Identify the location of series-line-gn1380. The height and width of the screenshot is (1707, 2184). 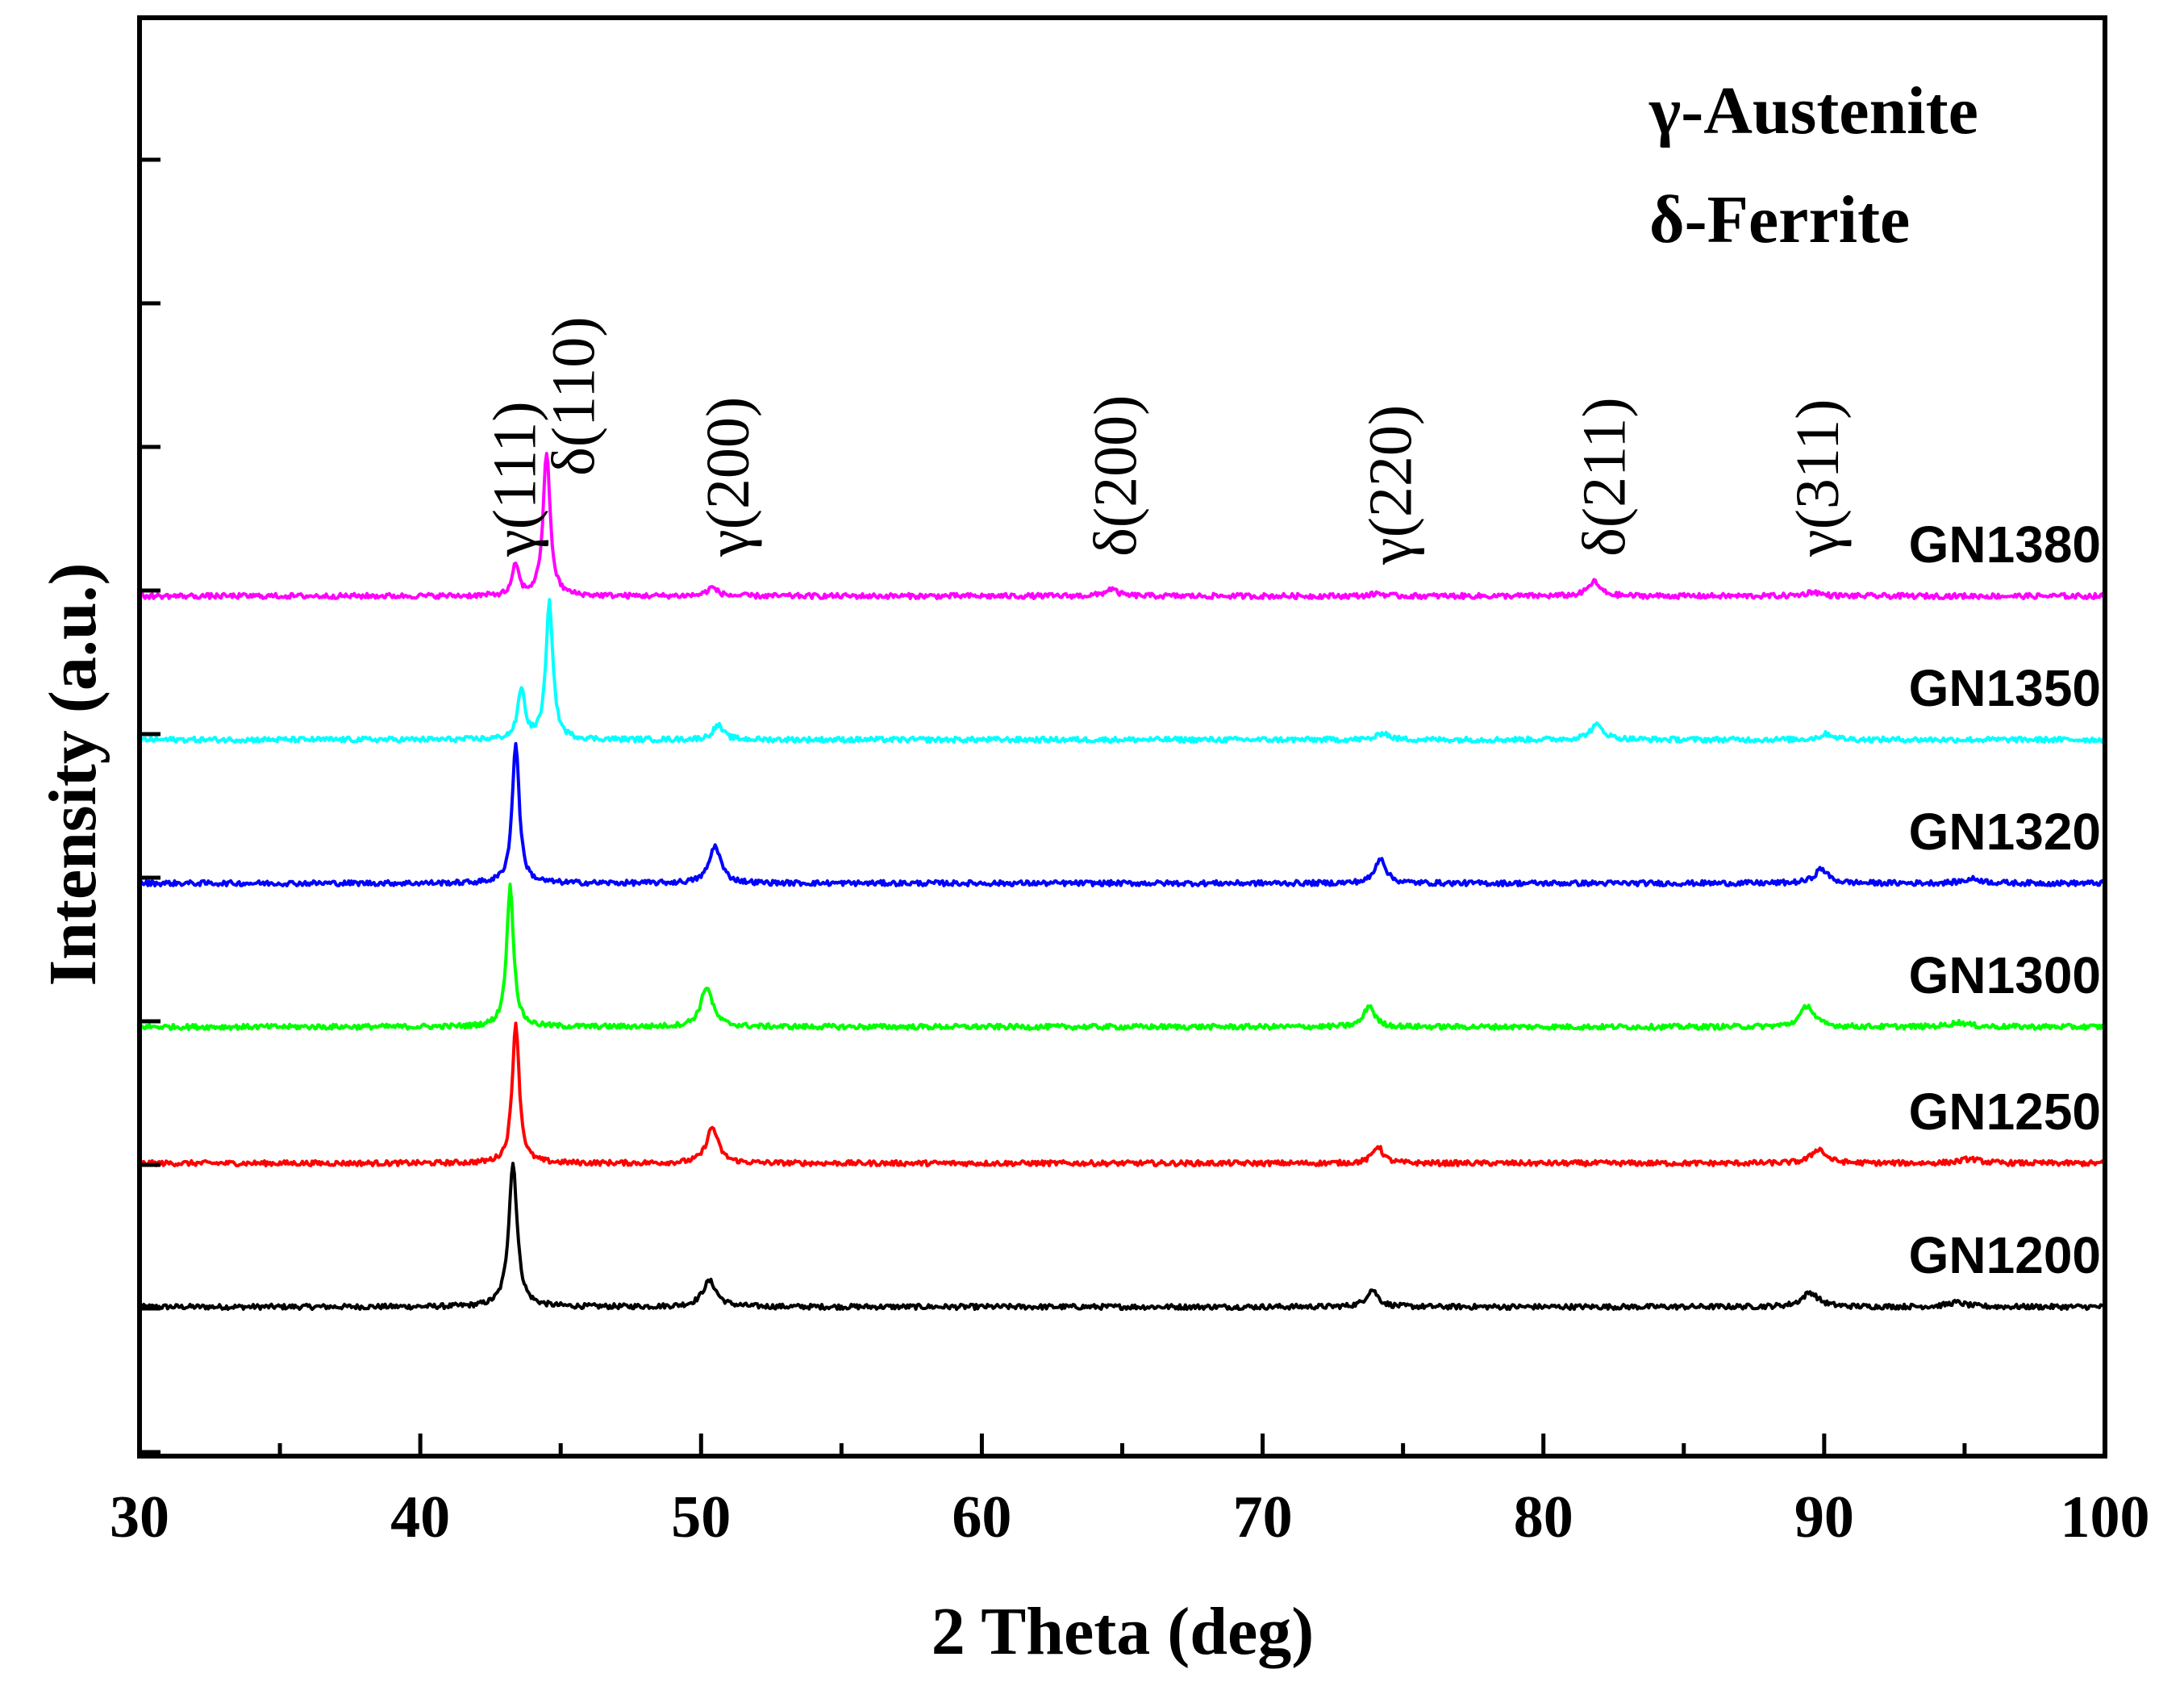
(1123, 526).